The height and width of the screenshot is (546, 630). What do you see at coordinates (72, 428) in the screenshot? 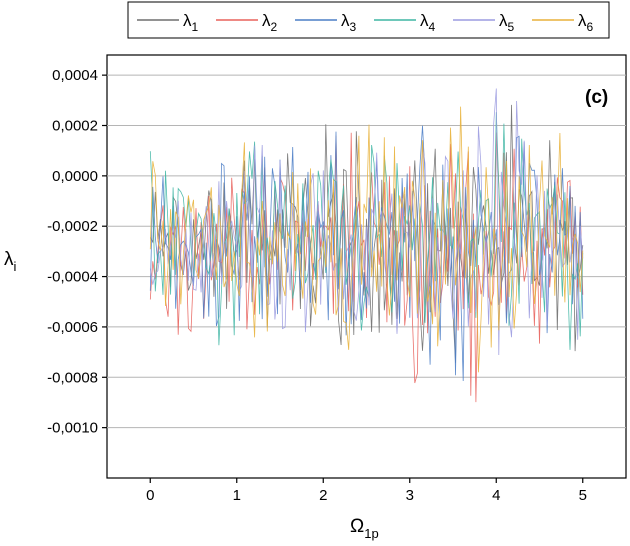
I see `y-tick-label: -0,0010` at bounding box center [72, 428].